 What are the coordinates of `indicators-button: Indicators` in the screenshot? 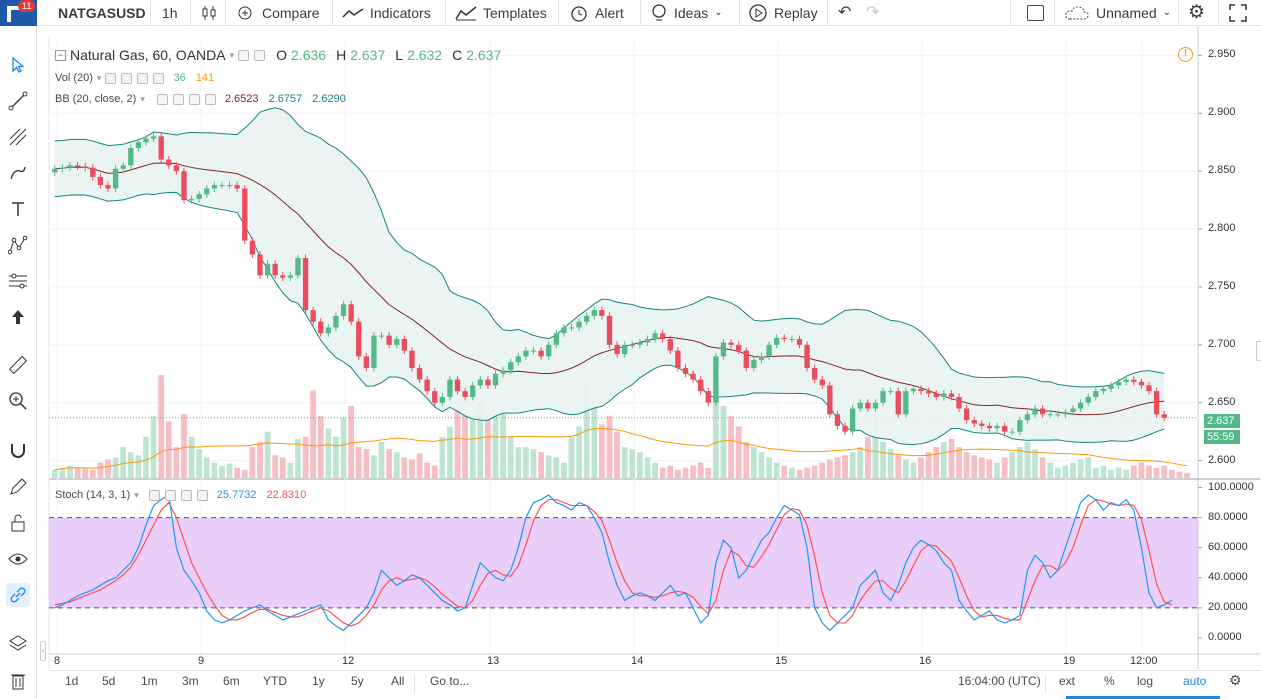 It's located at (386, 13).